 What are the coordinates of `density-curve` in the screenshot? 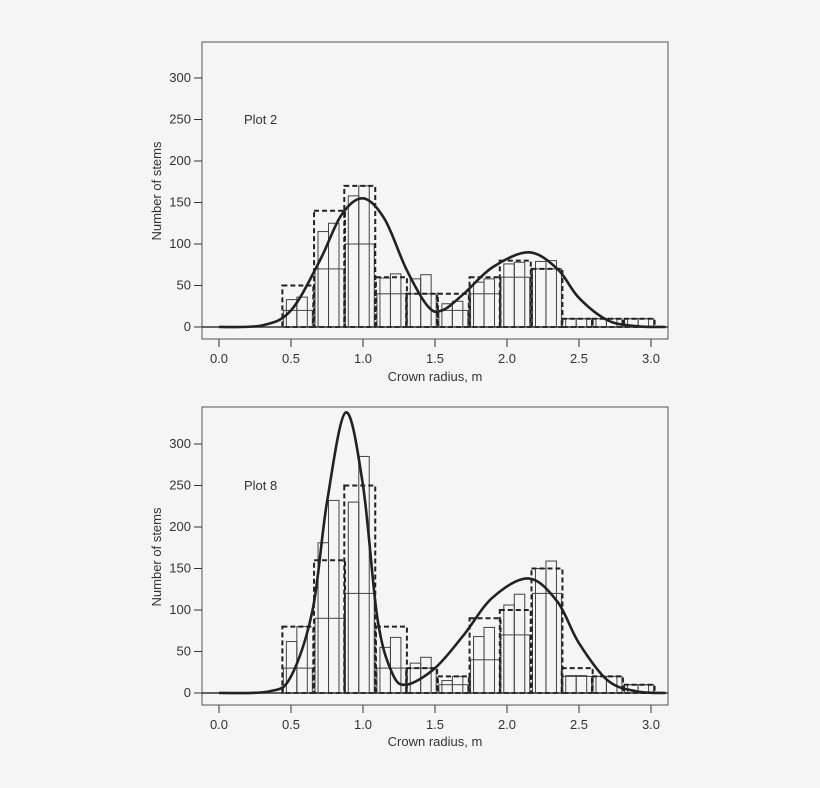 It's located at (442, 263).